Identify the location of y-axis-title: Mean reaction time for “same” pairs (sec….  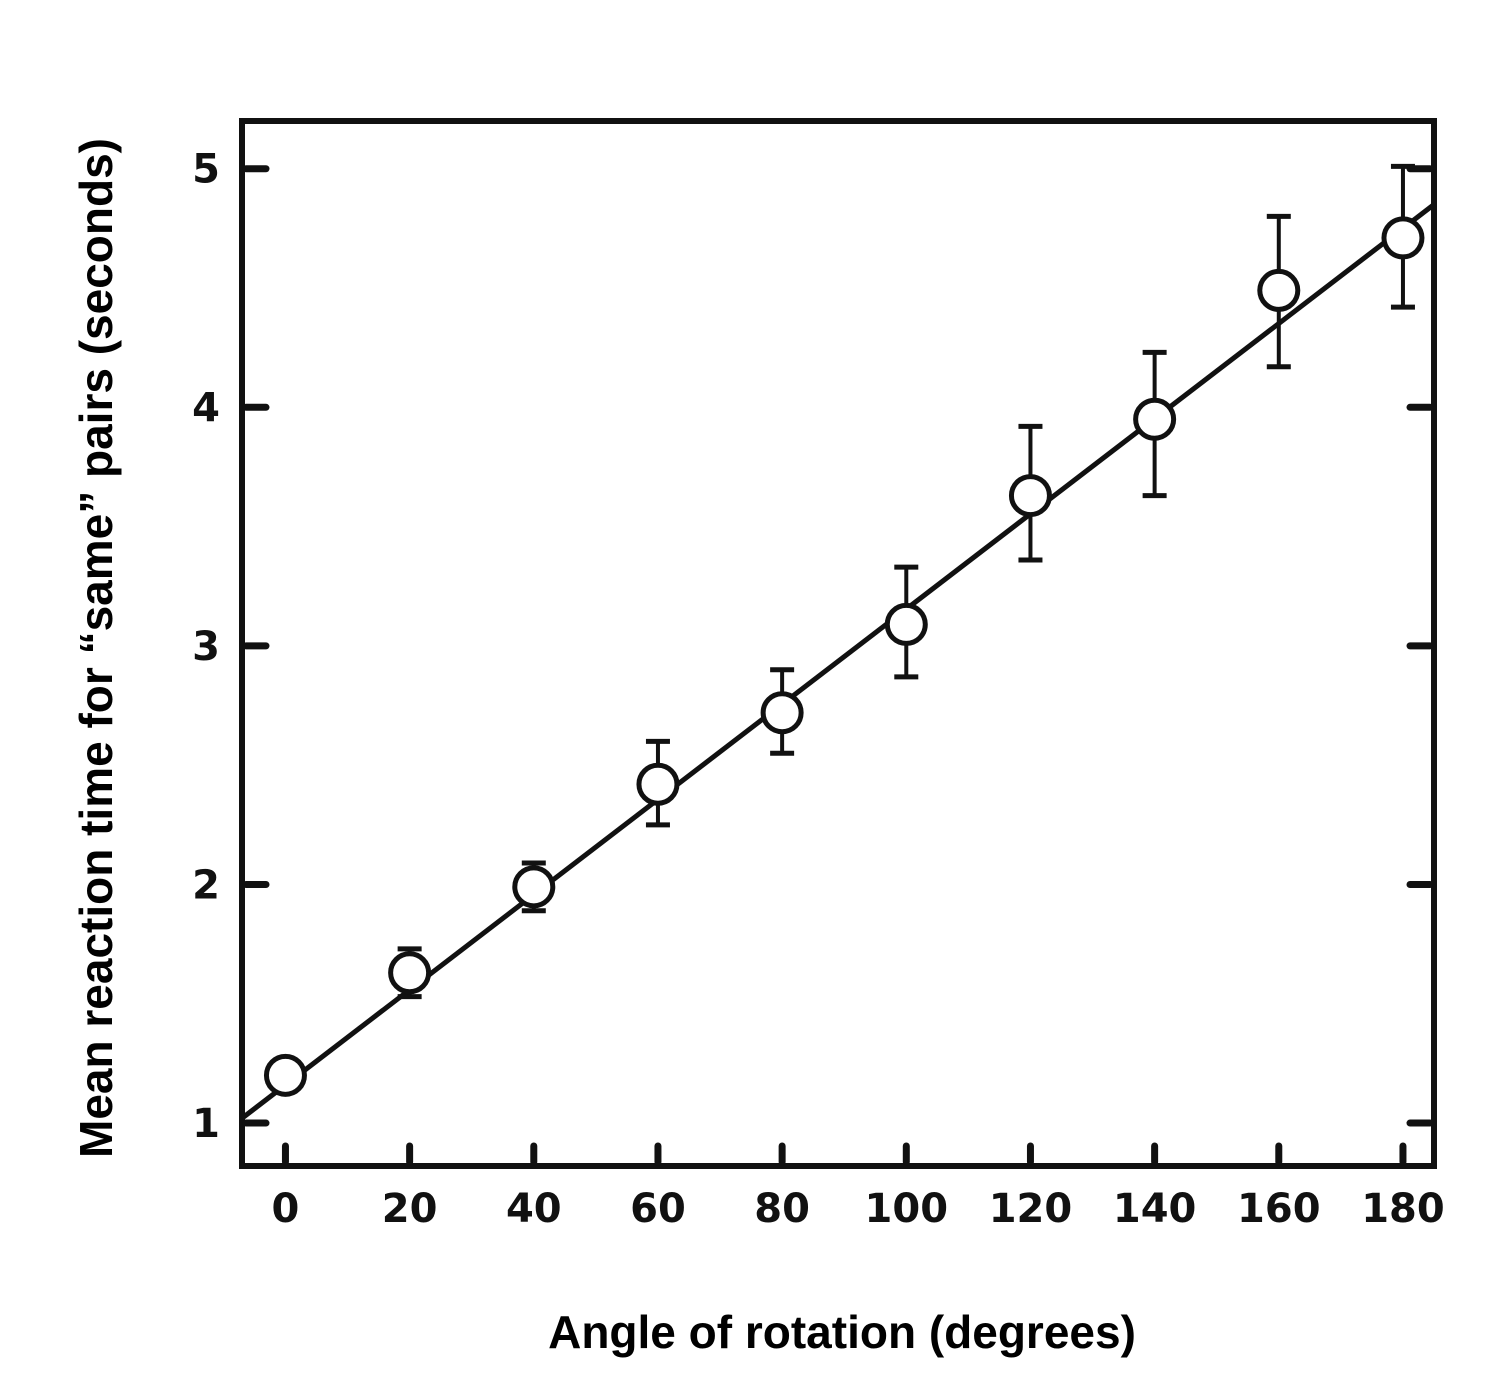
(96, 648).